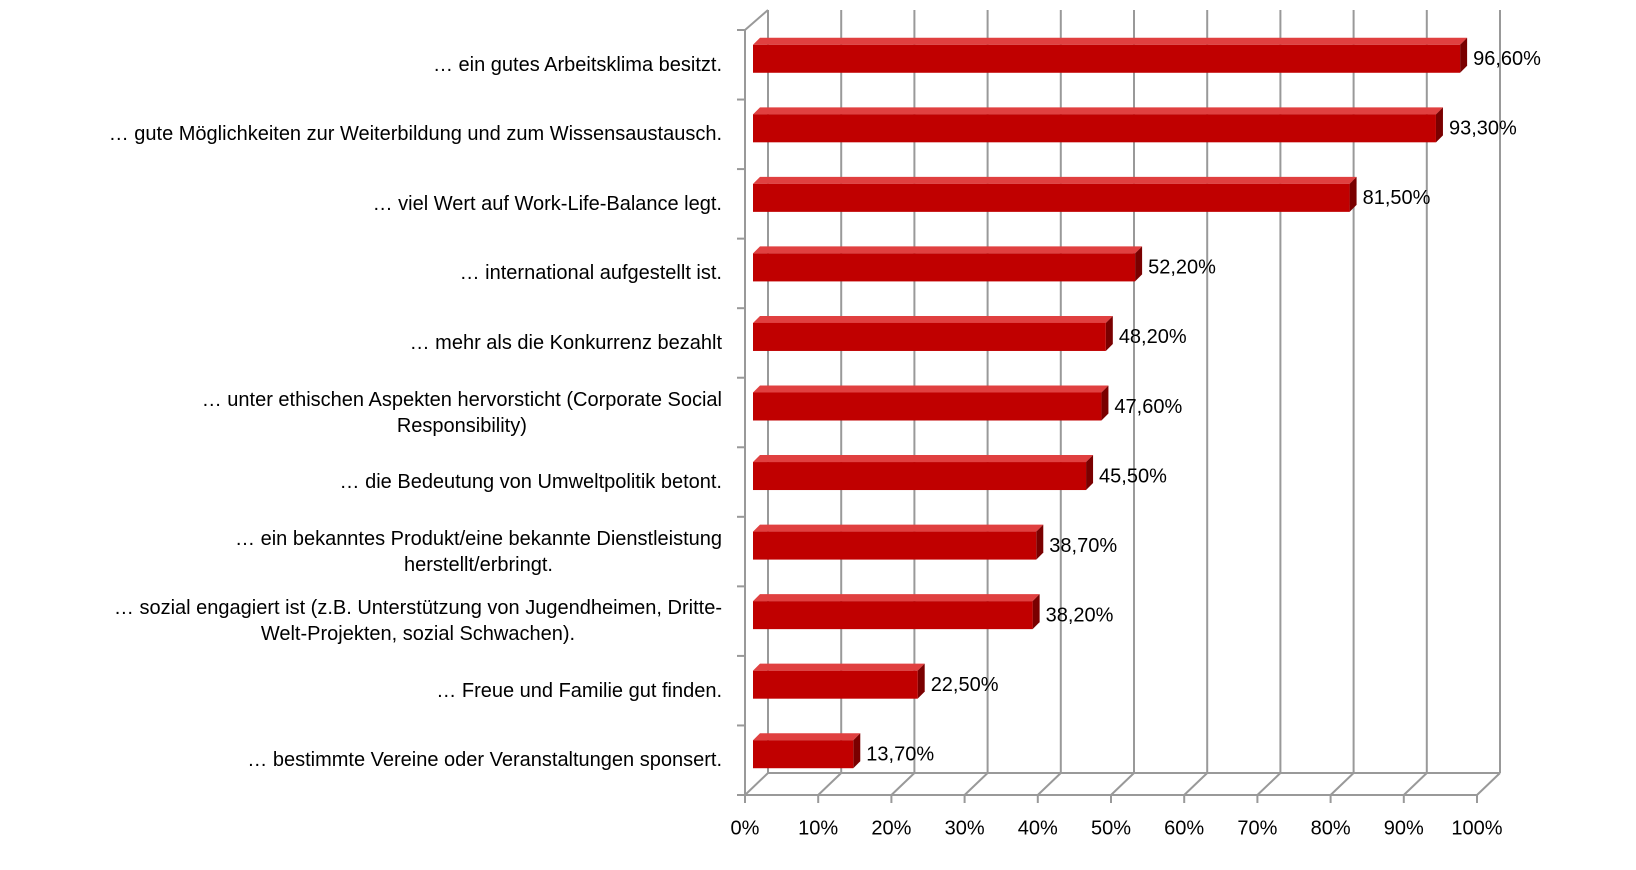 The width and height of the screenshot is (1636, 870). I want to click on x-tick-label: 40%, so click(1038, 828).